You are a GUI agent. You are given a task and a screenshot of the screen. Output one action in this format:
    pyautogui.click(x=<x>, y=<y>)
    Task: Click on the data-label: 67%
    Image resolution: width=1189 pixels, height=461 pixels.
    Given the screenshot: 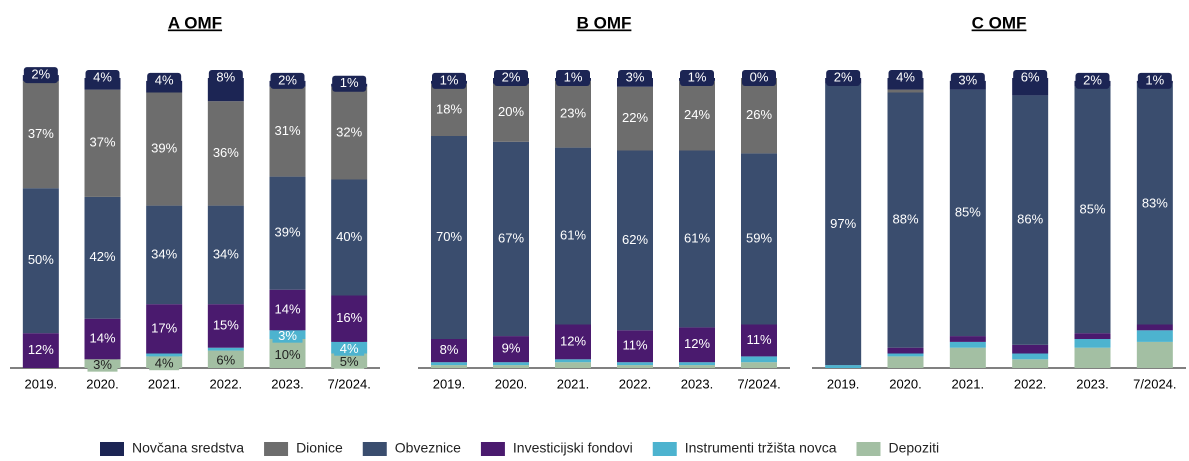 What is the action you would take?
    pyautogui.click(x=511, y=237)
    